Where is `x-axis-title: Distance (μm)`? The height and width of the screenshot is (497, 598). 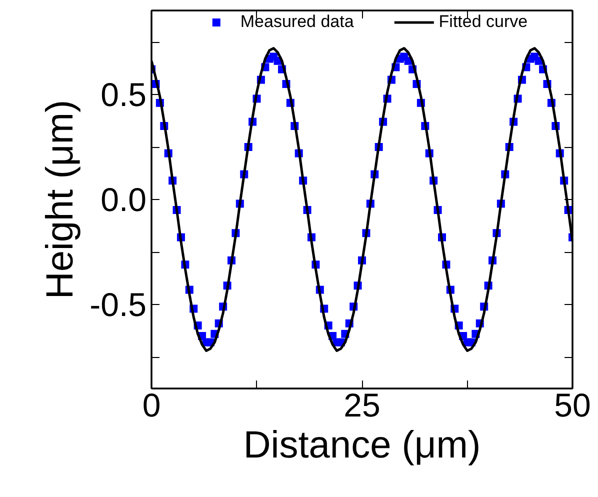
x-axis-title: Distance (μm) is located at coordinates (362, 445).